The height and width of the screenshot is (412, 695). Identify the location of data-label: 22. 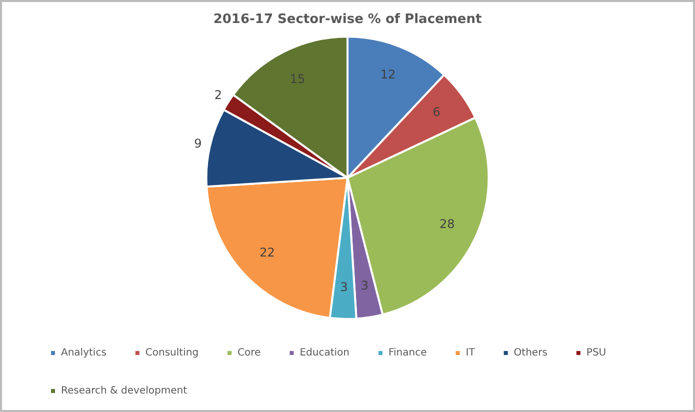
(267, 252).